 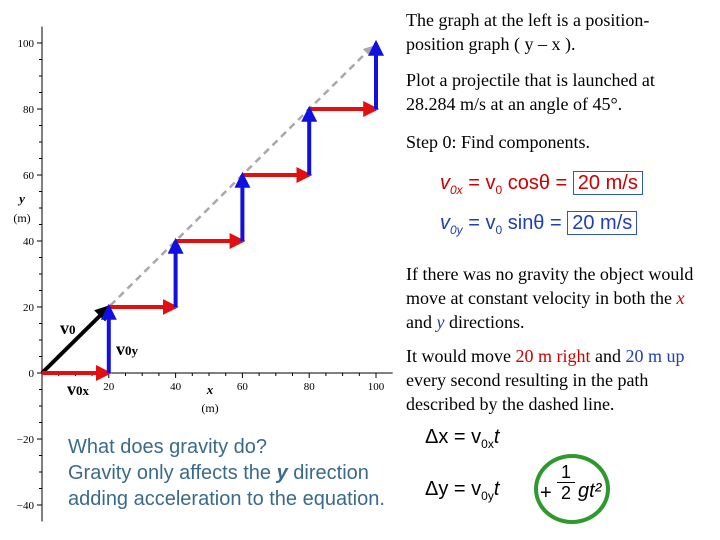 What do you see at coordinates (131, 350) in the screenshot?
I see `v0y-subscript: 0y` at bounding box center [131, 350].